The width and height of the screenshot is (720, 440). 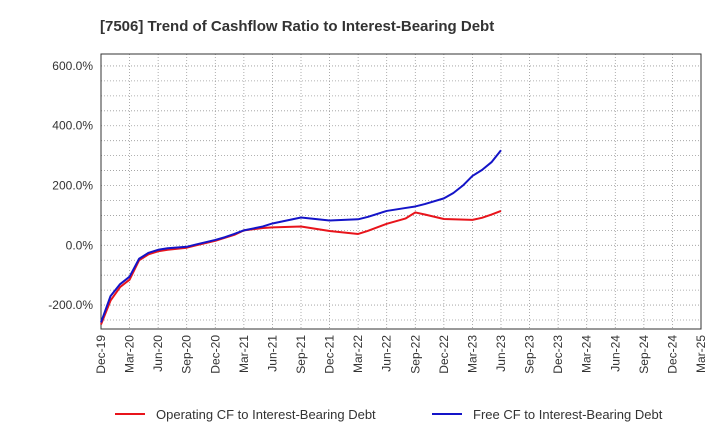 I want to click on y-tick-label: 200.0%, so click(x=72, y=186).